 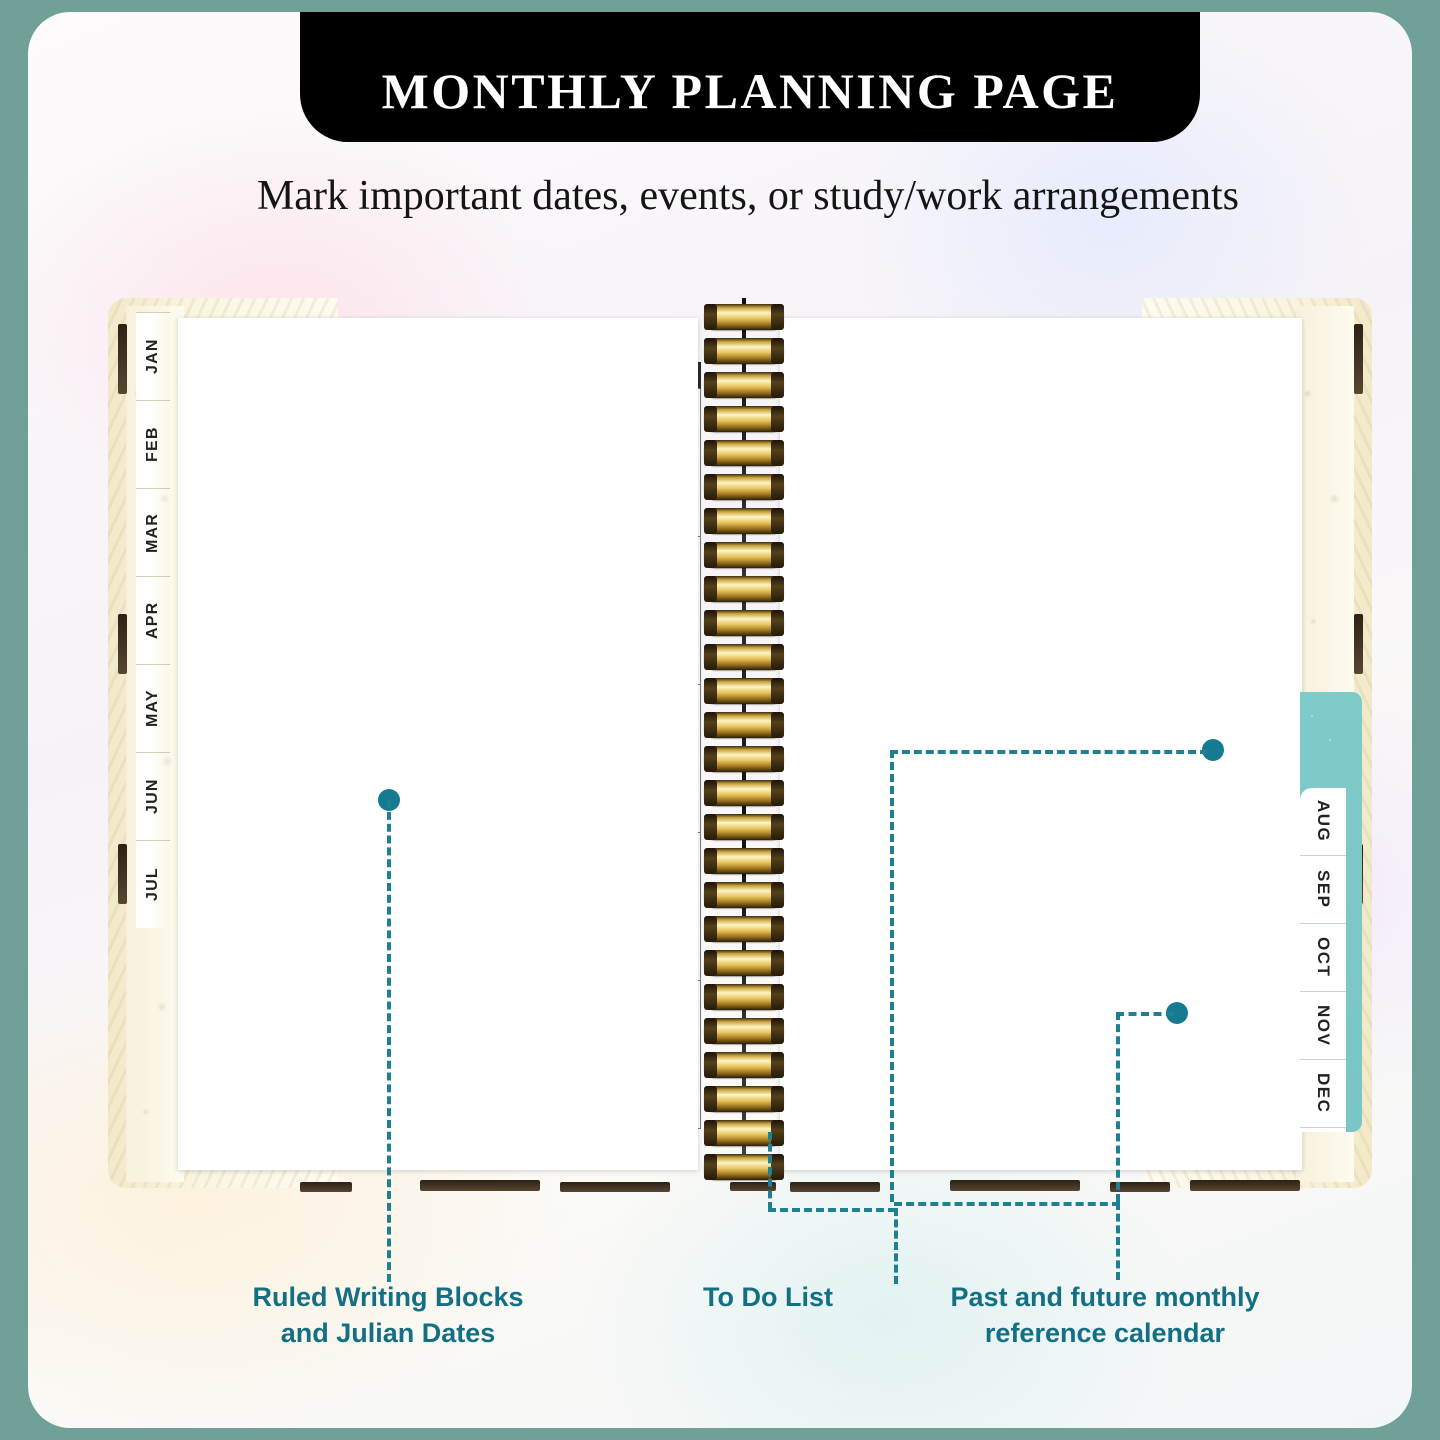 I want to click on callout-line-reference-f, so click(x=1118, y=1241).